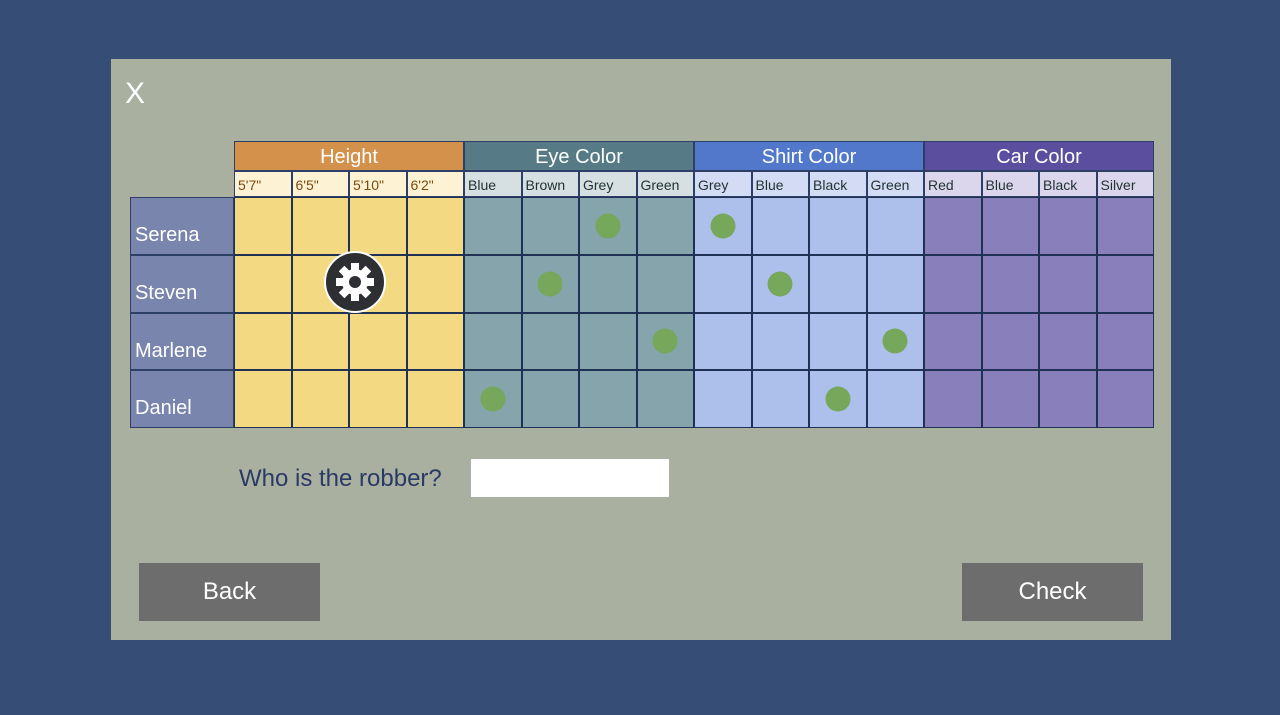 The height and width of the screenshot is (715, 1280). What do you see at coordinates (550, 184) in the screenshot?
I see `option-header: Brown` at bounding box center [550, 184].